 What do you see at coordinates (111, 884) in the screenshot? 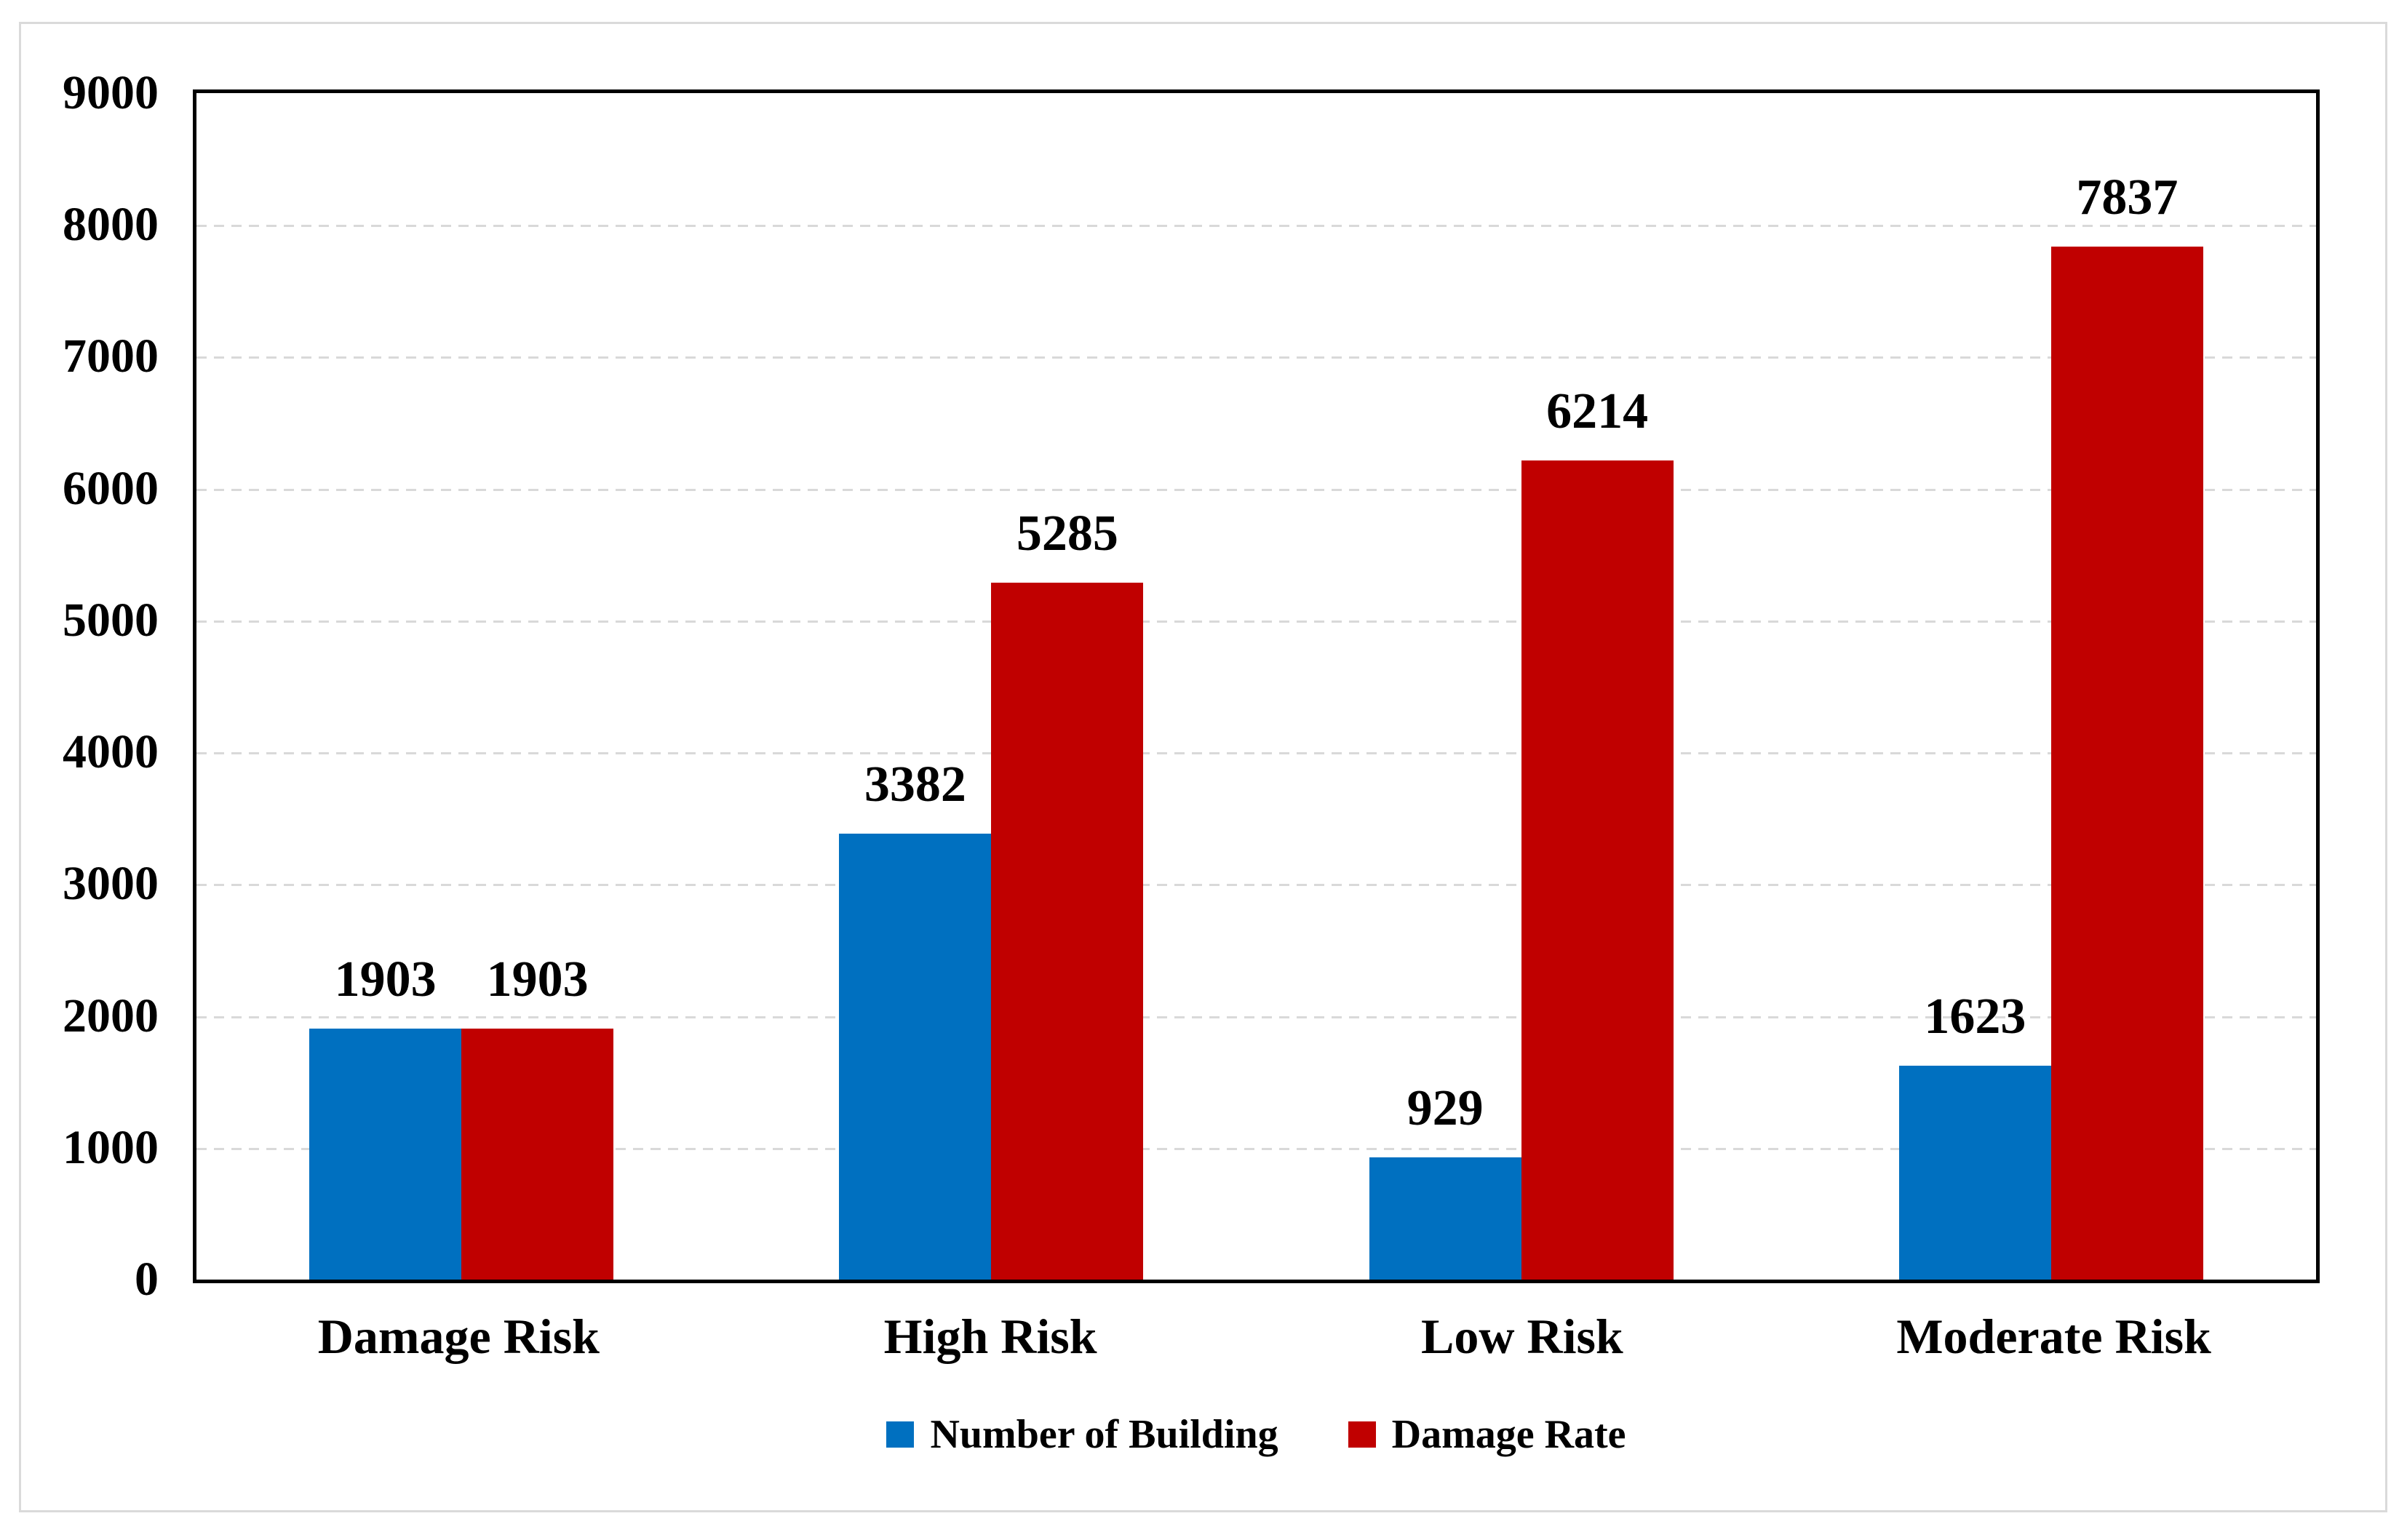
I see `y-tick-label-3000: 3000` at bounding box center [111, 884].